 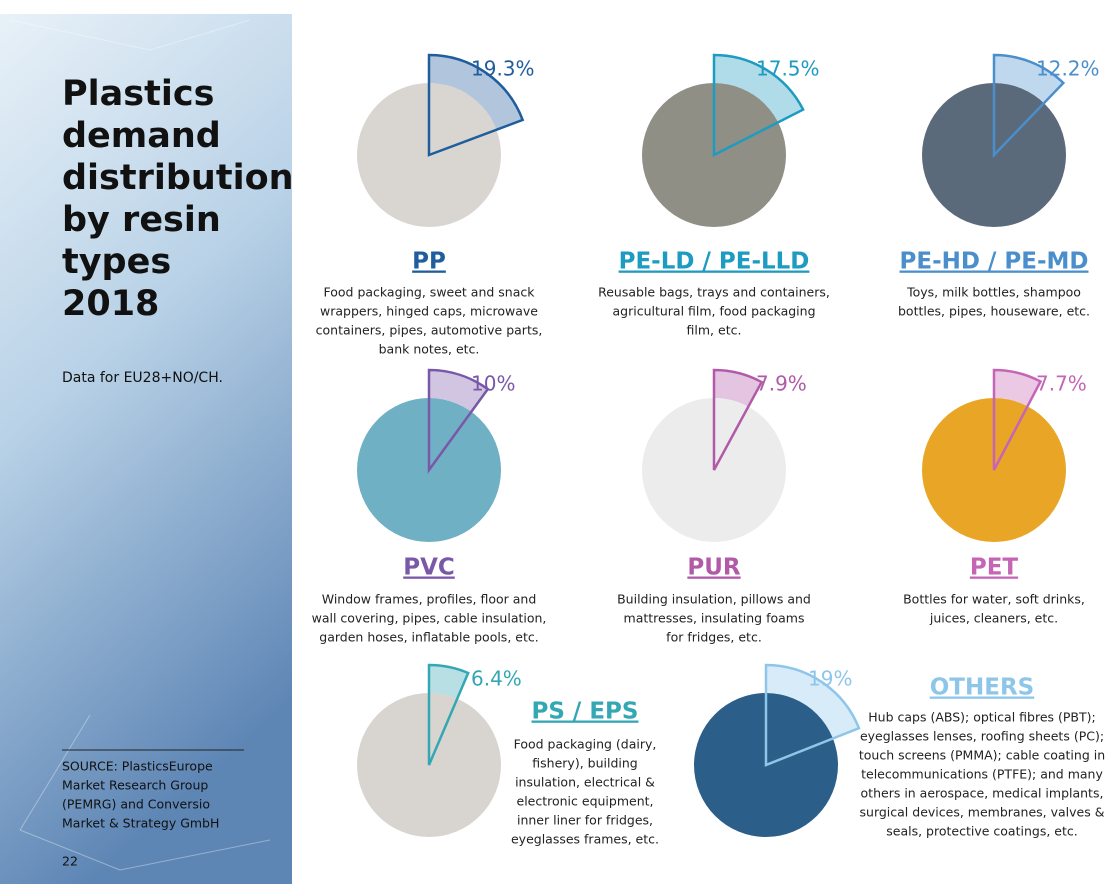 What do you see at coordinates (993, 618) in the screenshot?
I see `resin-description: juices, cleaners, etc.` at bounding box center [993, 618].